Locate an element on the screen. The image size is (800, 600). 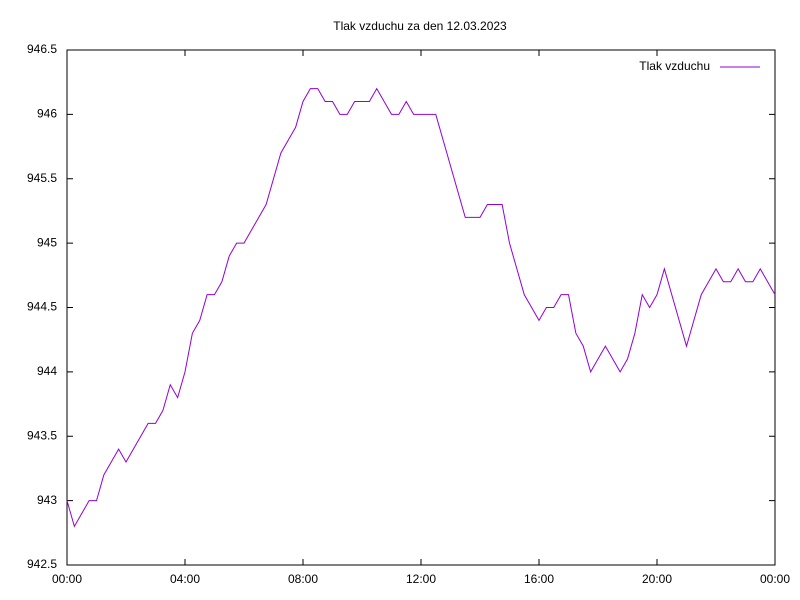
x-tick-label: 20:00 is located at coordinates (657, 579).